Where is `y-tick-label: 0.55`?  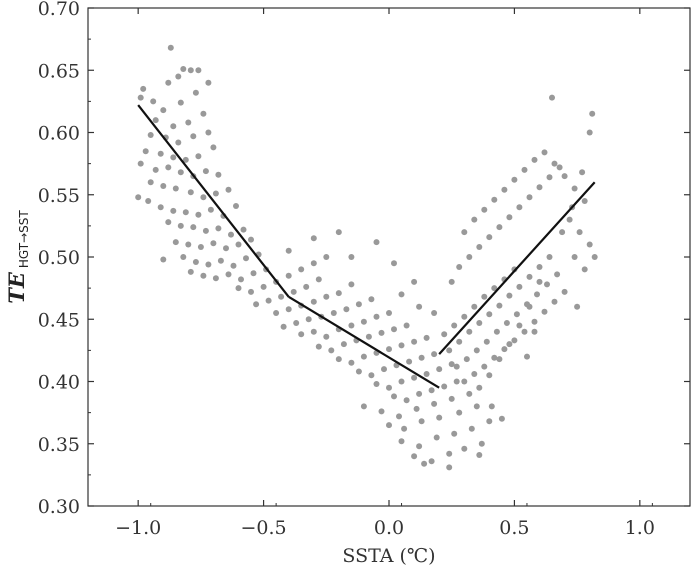 y-tick-label: 0.55 is located at coordinates (59, 196).